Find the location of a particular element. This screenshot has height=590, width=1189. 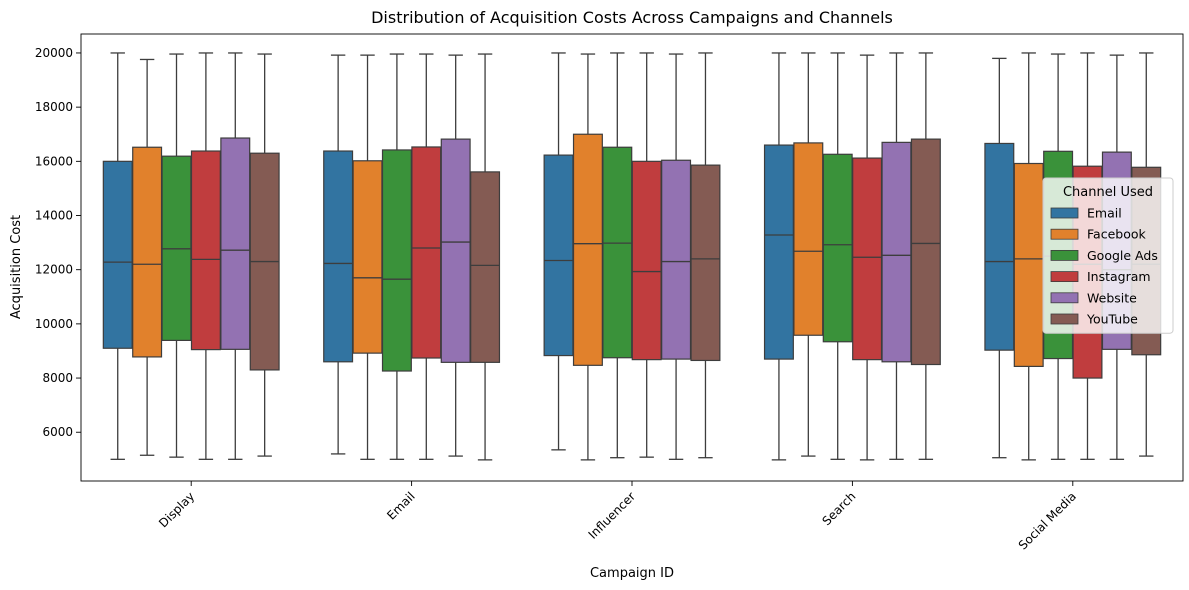

box-youtube-display is located at coordinates (264, 255).